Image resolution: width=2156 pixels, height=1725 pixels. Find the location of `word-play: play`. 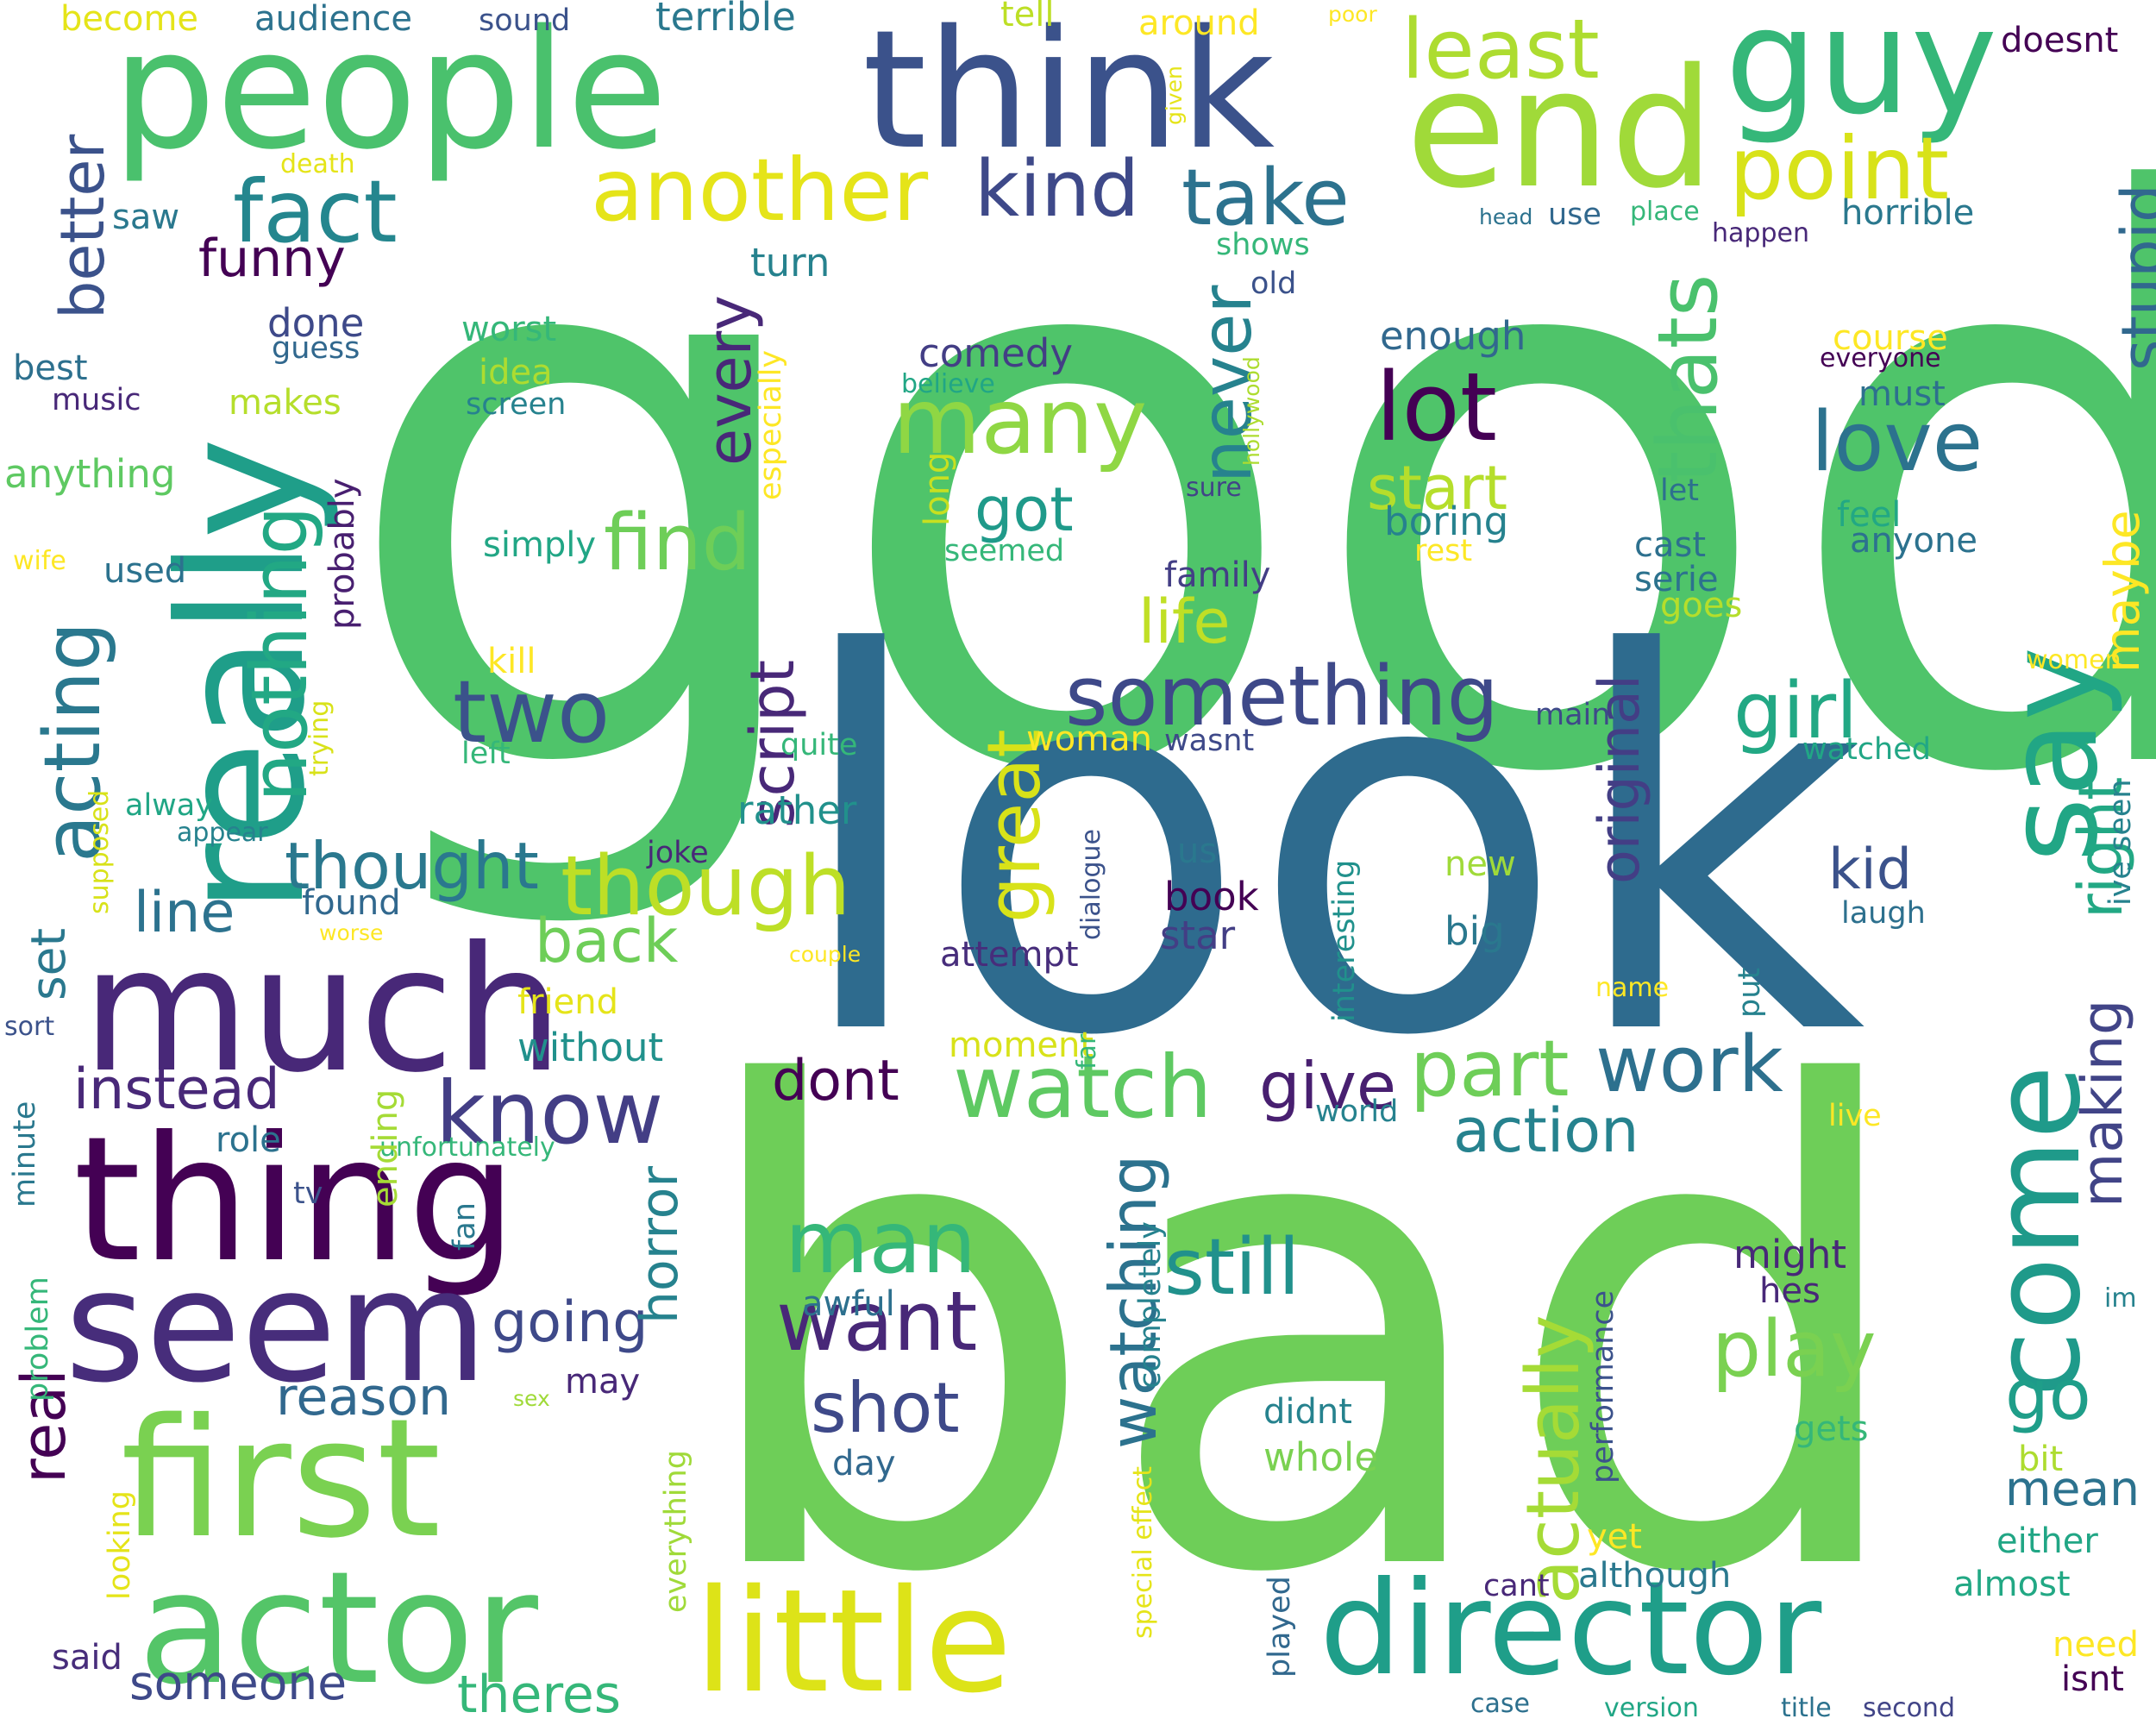

word-play: play is located at coordinates (1794, 1349).